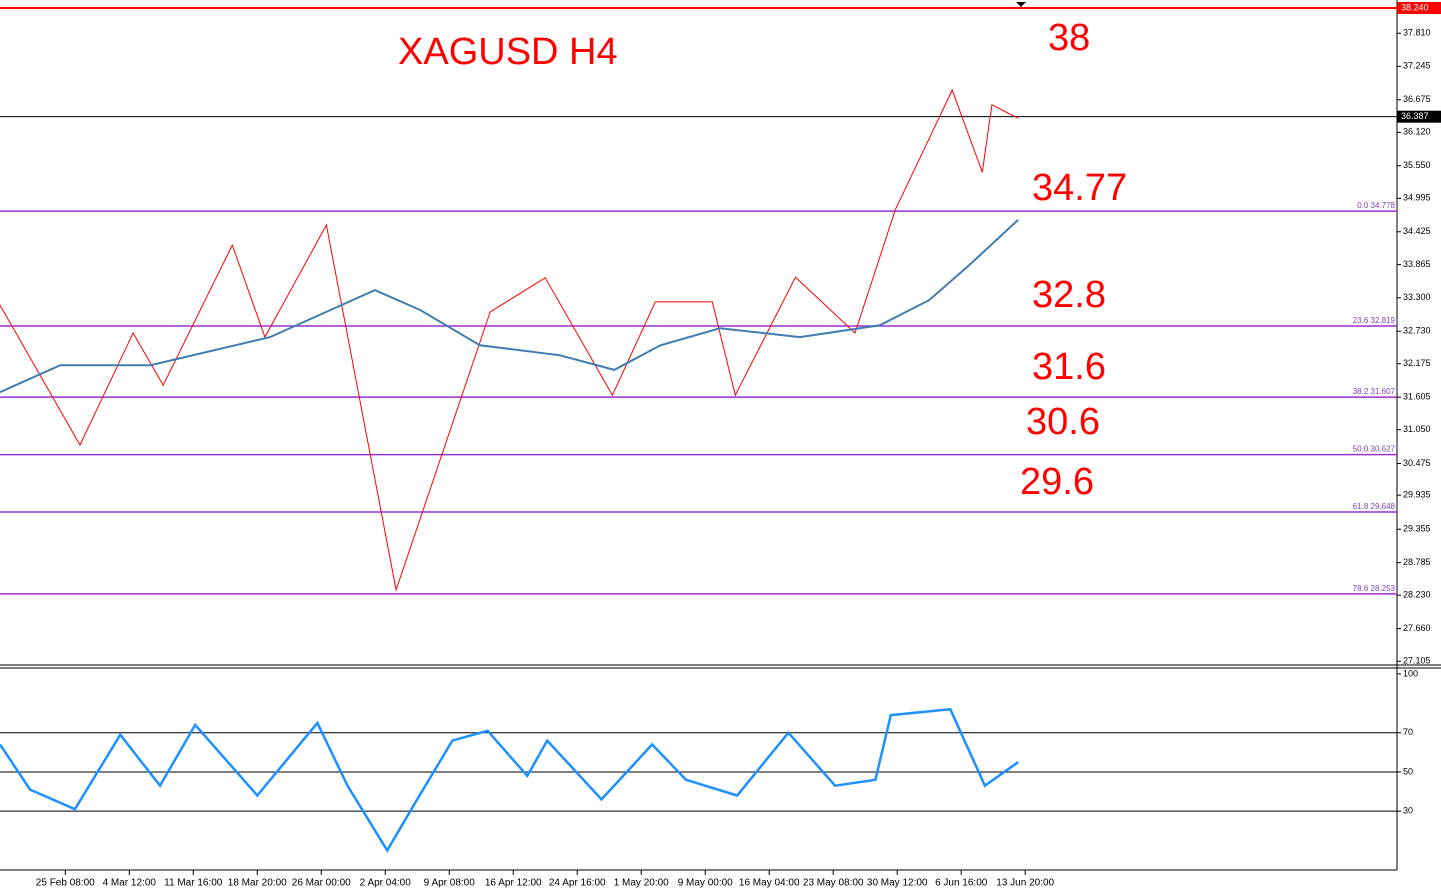 This screenshot has height=894, width=1441. What do you see at coordinates (1417, 529) in the screenshot?
I see `y-tick-label: 29.355` at bounding box center [1417, 529].